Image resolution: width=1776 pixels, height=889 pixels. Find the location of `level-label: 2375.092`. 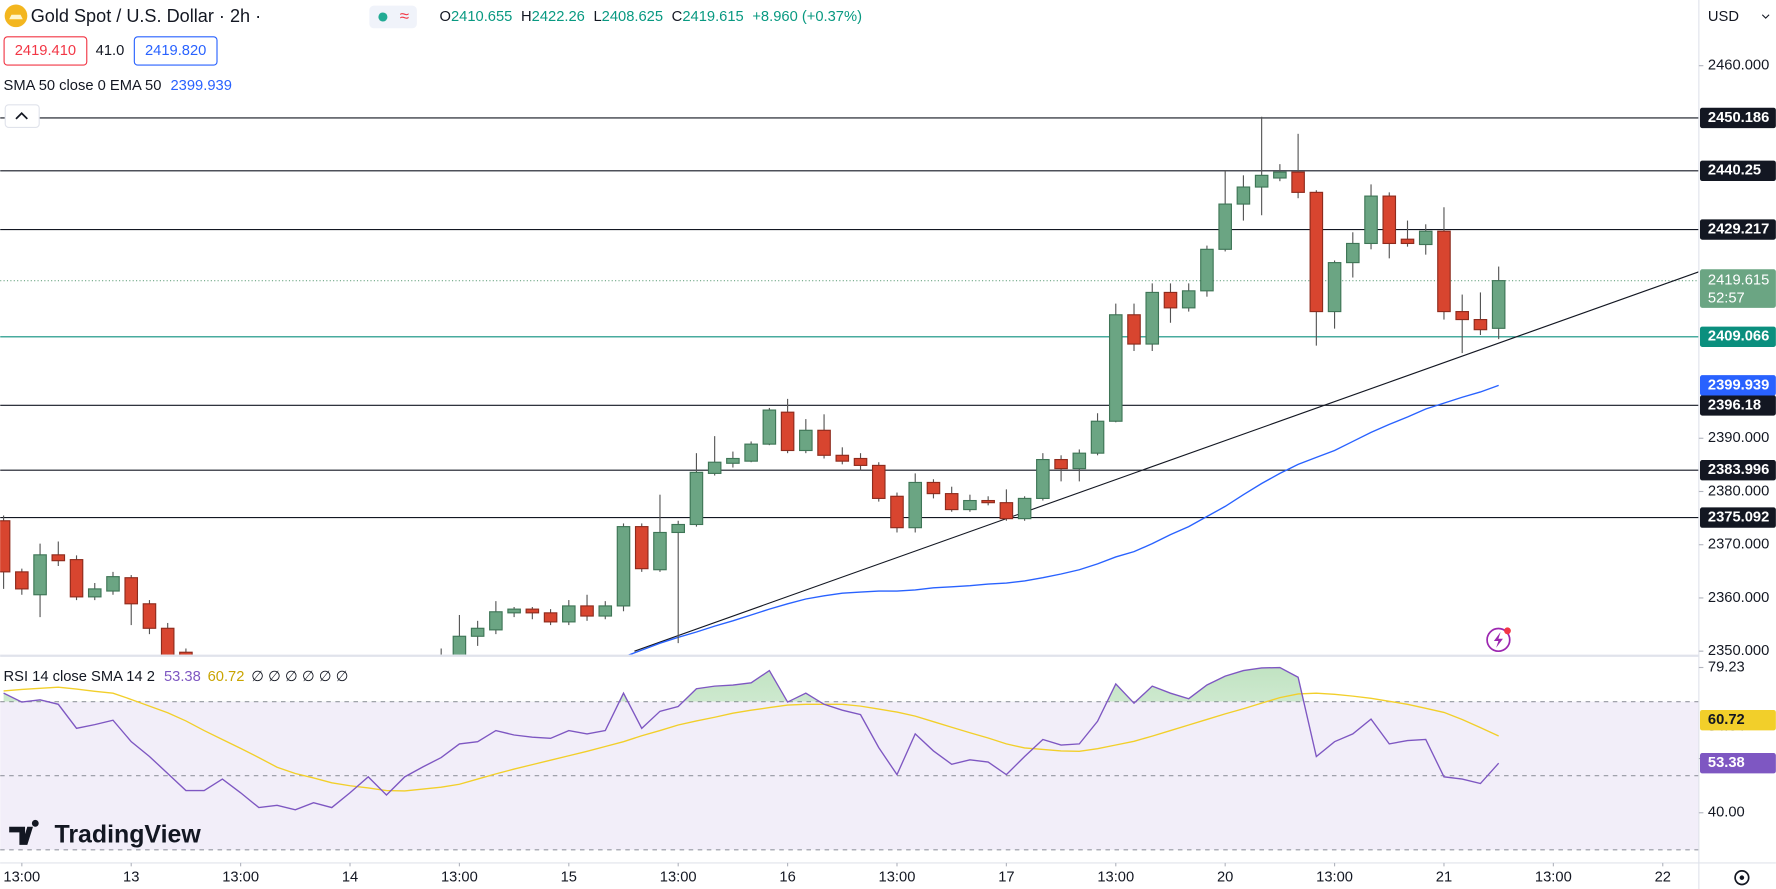

level-label: 2375.092 is located at coordinates (1738, 518).